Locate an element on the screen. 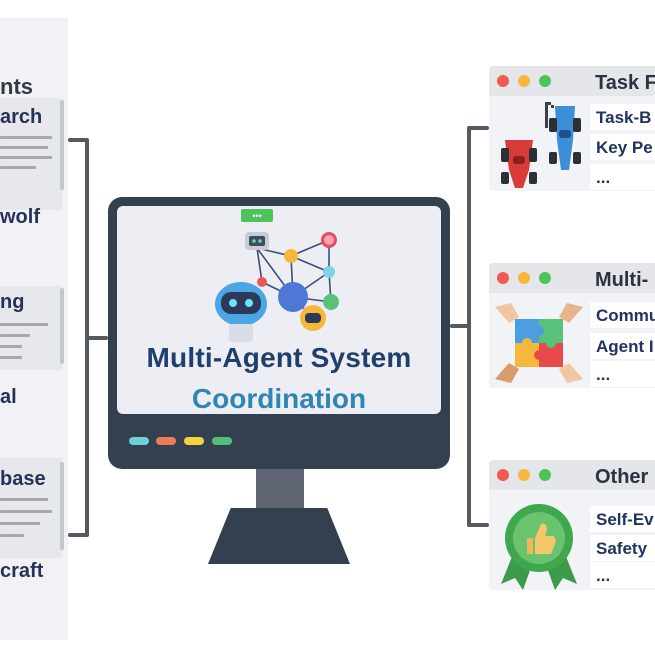  monitor-neck is located at coordinates (280, 491).